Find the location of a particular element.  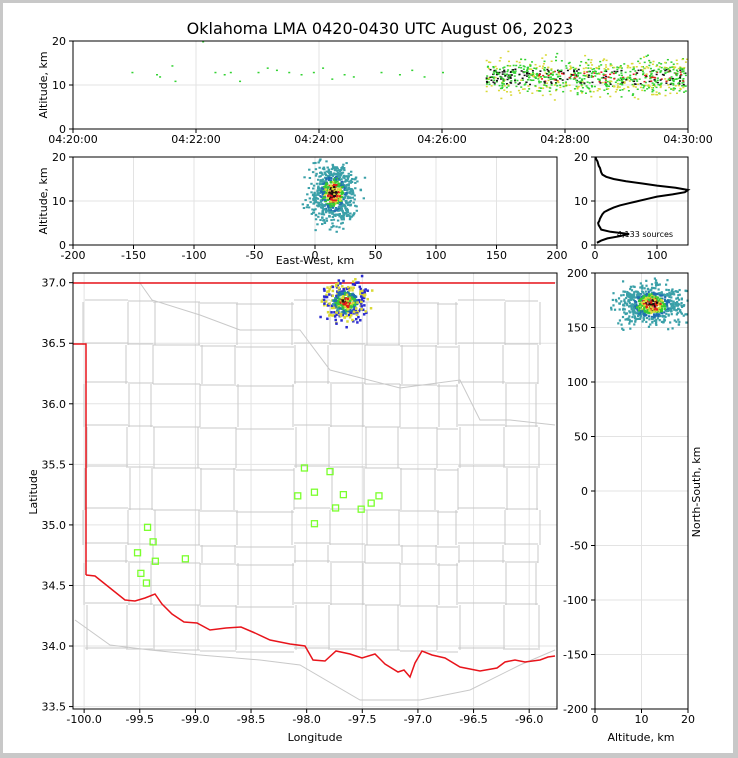

altitude-tick-label: 10 is located at coordinates (59, 201).